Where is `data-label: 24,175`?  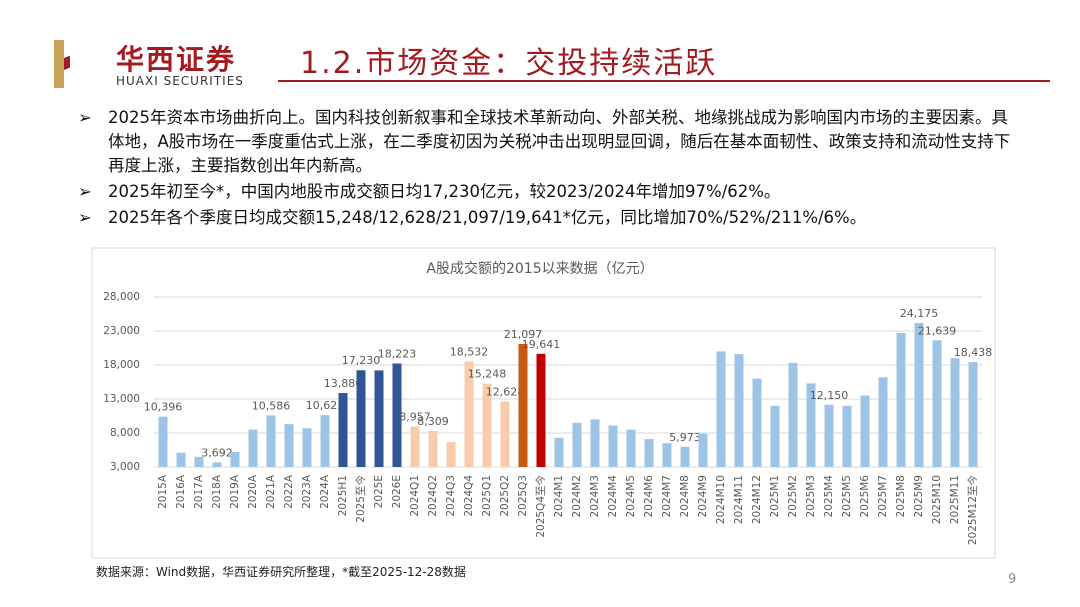
data-label: 24,175 is located at coordinates (919, 313).